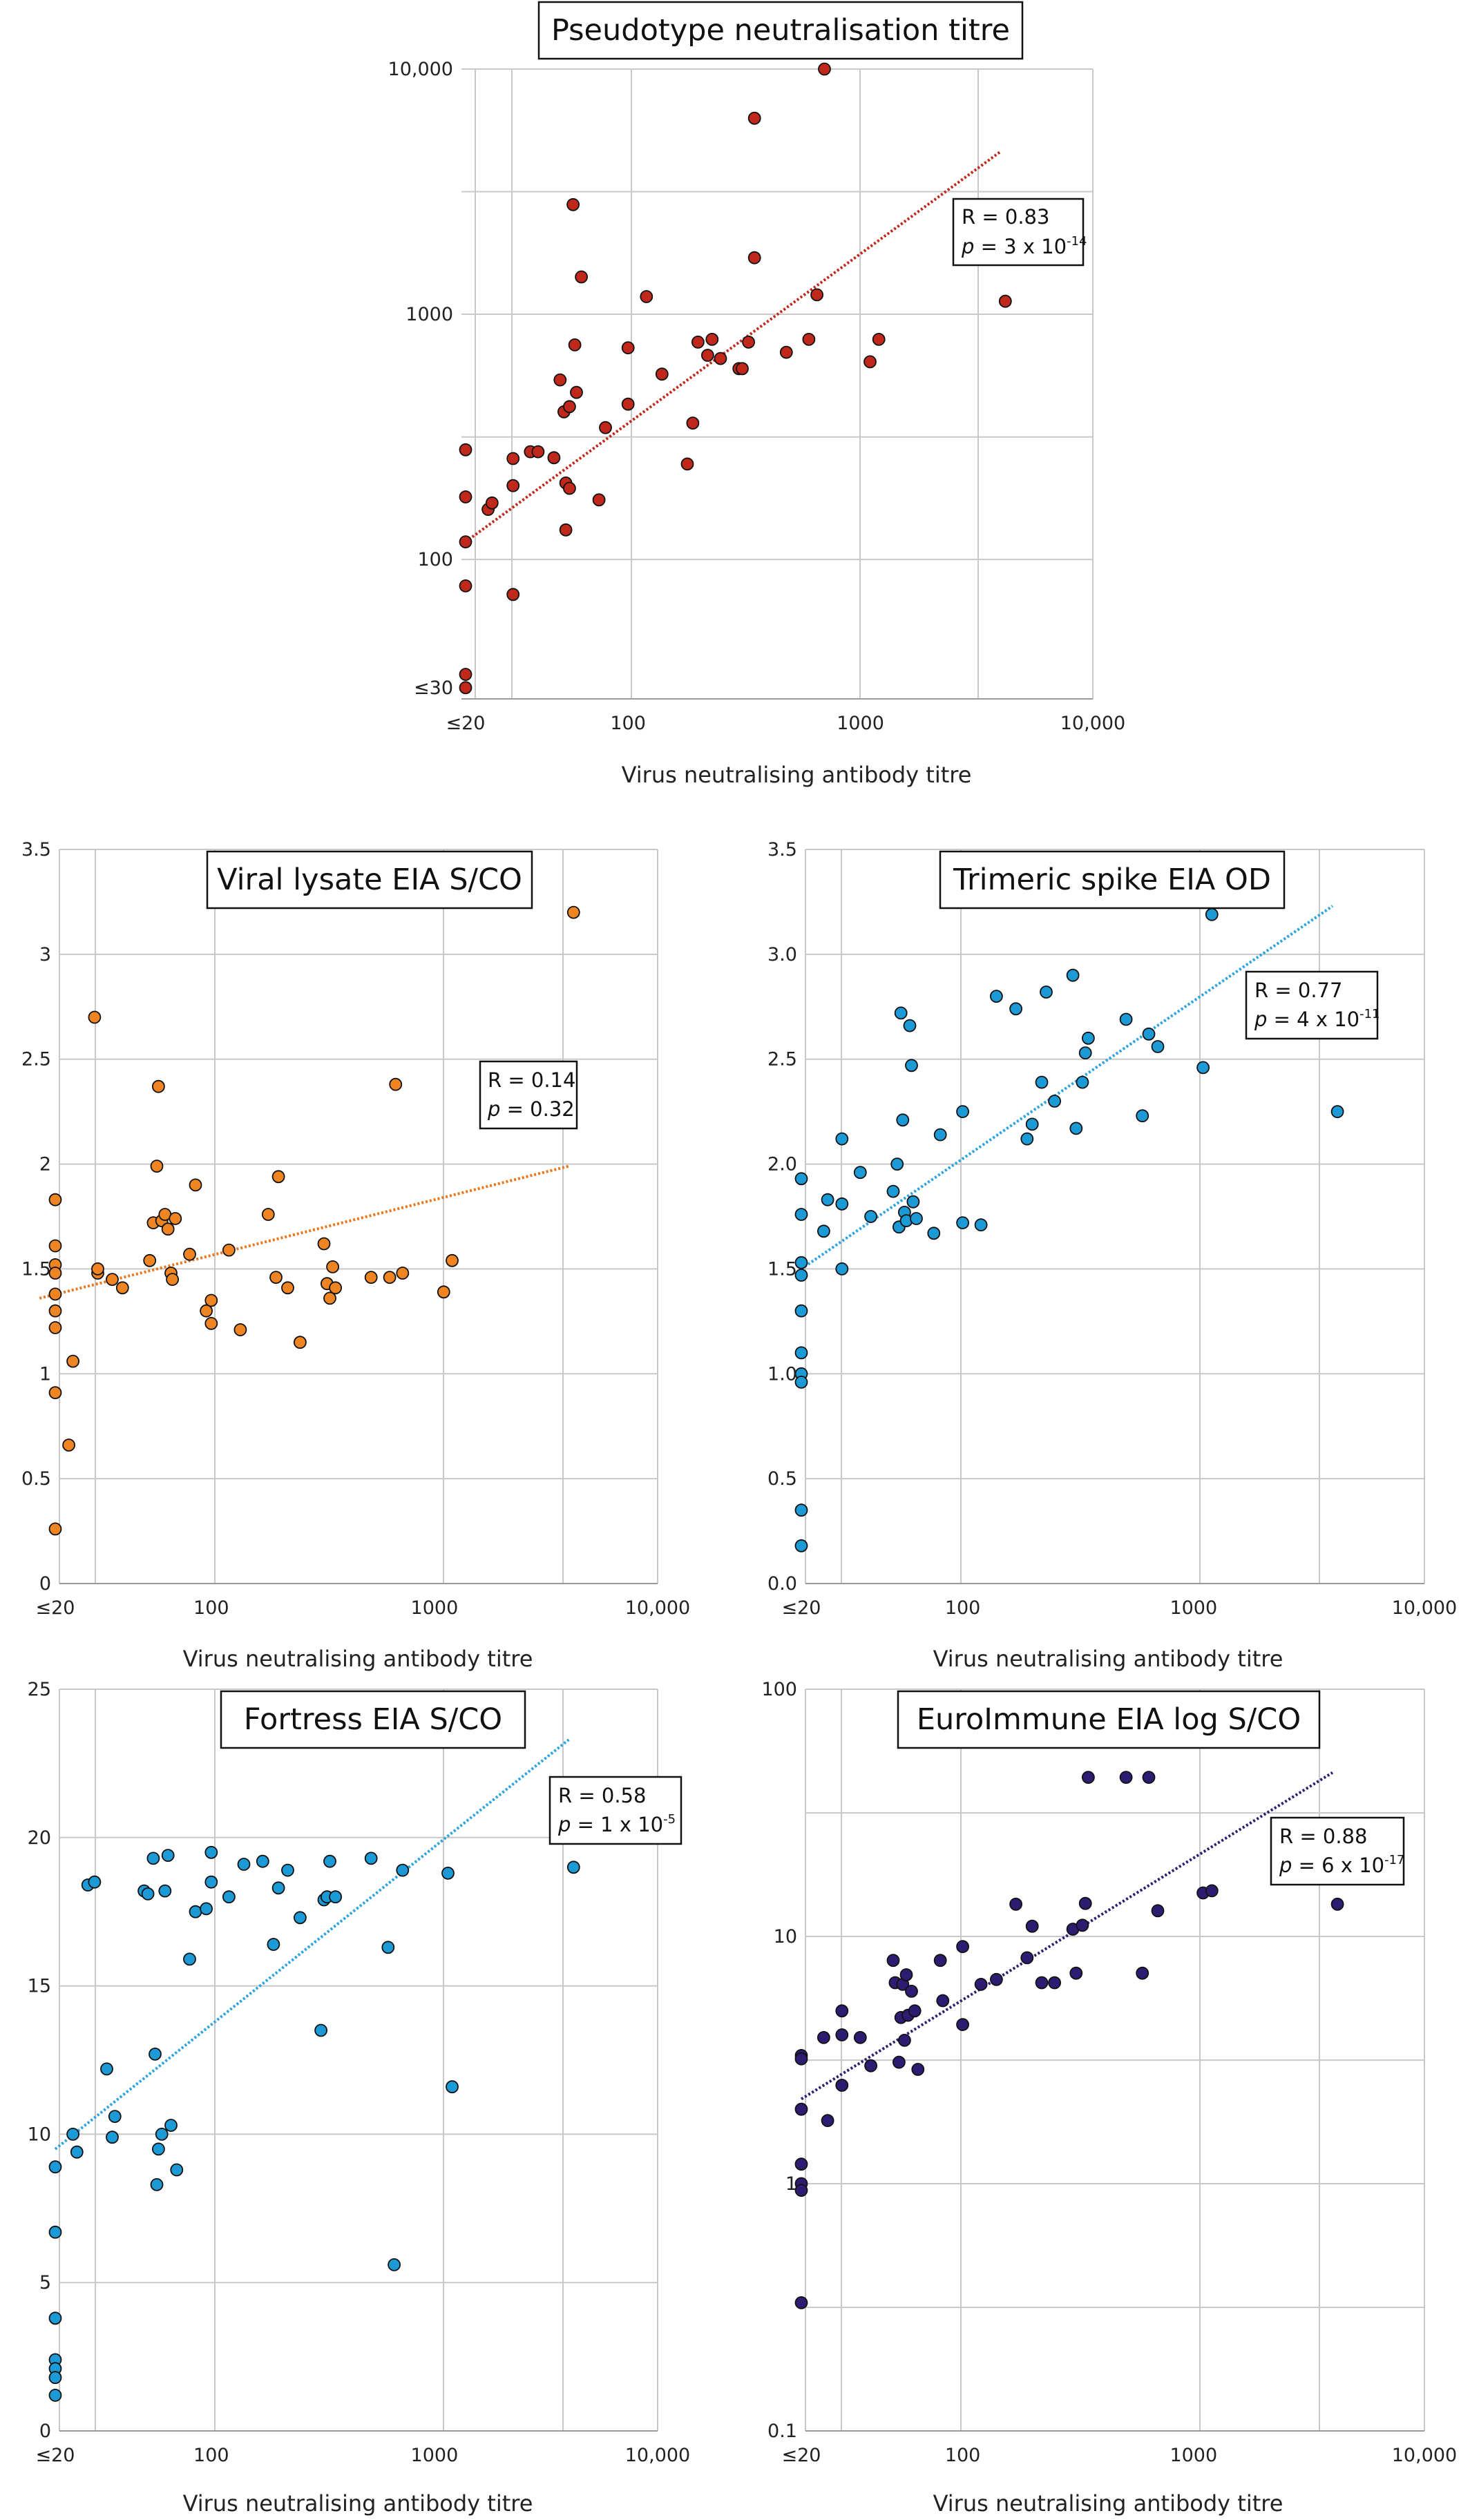 This screenshot has height=2520, width=1470. What do you see at coordinates (1112, 880) in the screenshot?
I see `trimeric-spike-title: Trimeric spike EIA OD` at bounding box center [1112, 880].